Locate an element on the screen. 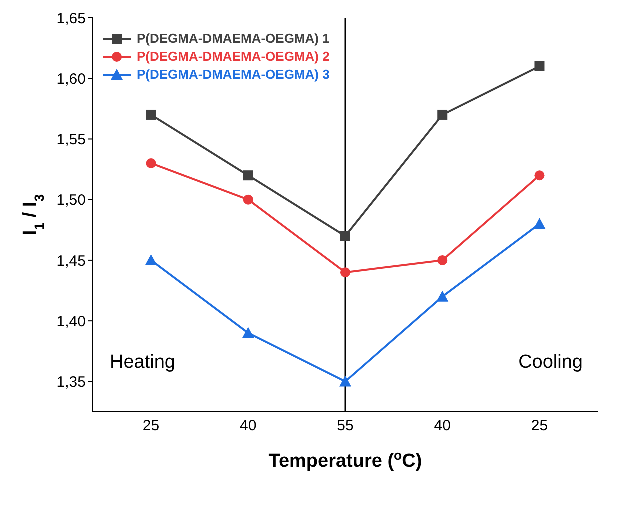  y-tick-label: 1,45 is located at coordinates (71, 261).